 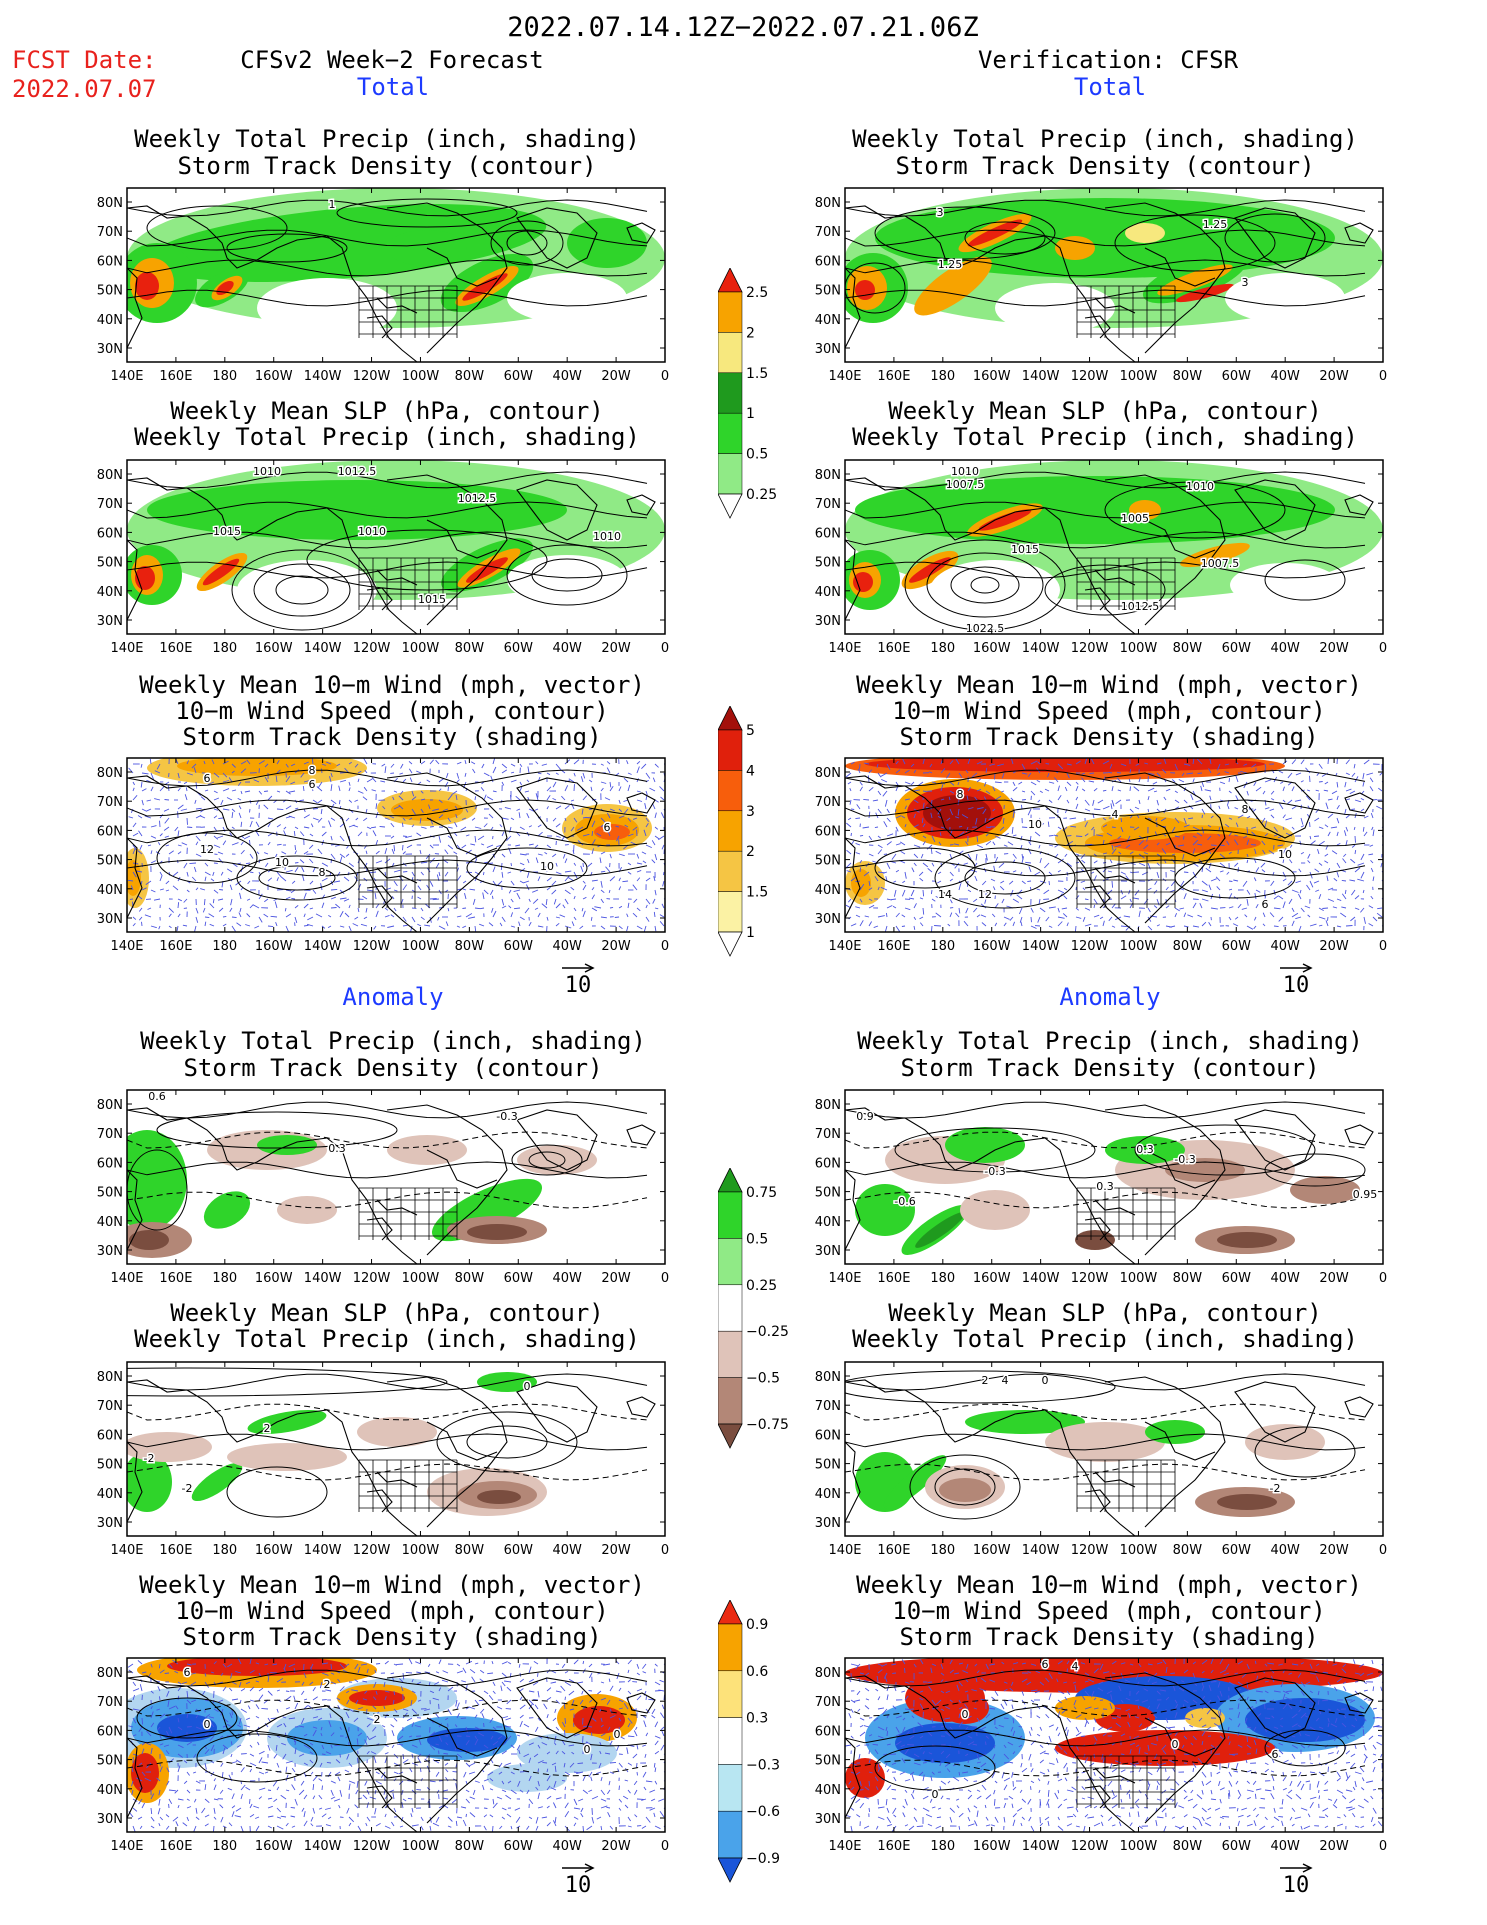 I want to click on colorbar-storm-density-total: 5 4 3 2 1.5 1, so click(x=762, y=834).